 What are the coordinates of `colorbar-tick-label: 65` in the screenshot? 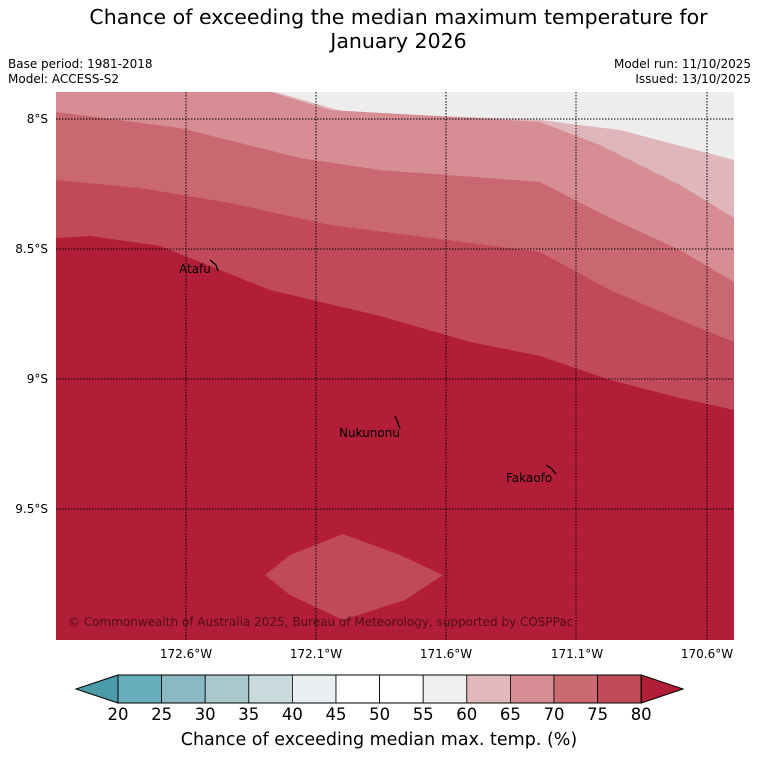 It's located at (510, 714).